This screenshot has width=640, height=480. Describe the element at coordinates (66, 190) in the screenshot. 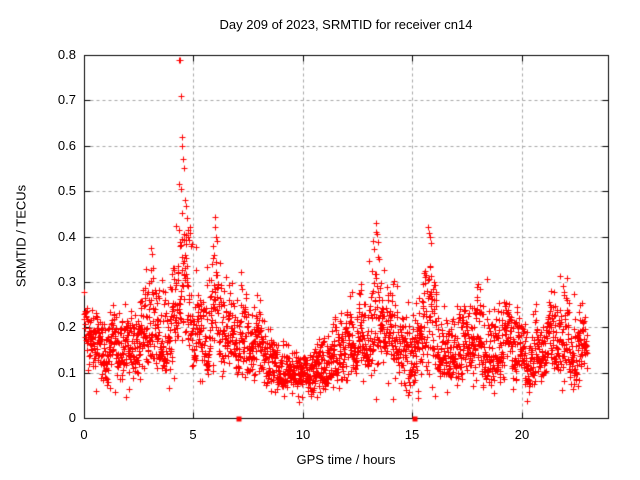

I see `y-tick-label: 0.5` at that location.